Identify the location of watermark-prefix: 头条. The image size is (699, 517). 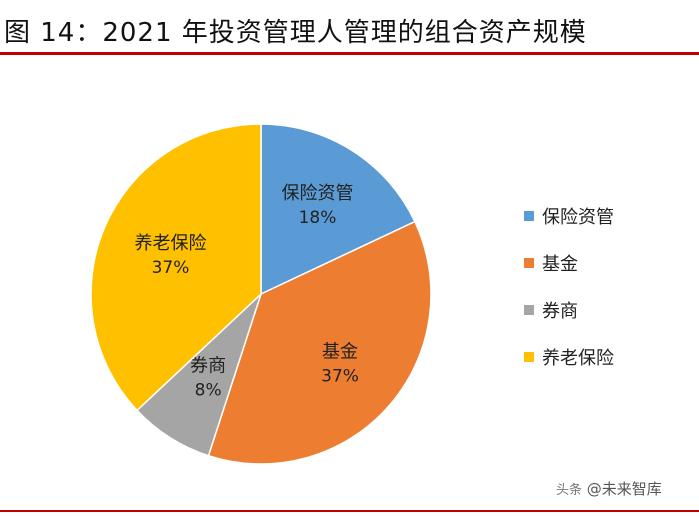
(569, 490).